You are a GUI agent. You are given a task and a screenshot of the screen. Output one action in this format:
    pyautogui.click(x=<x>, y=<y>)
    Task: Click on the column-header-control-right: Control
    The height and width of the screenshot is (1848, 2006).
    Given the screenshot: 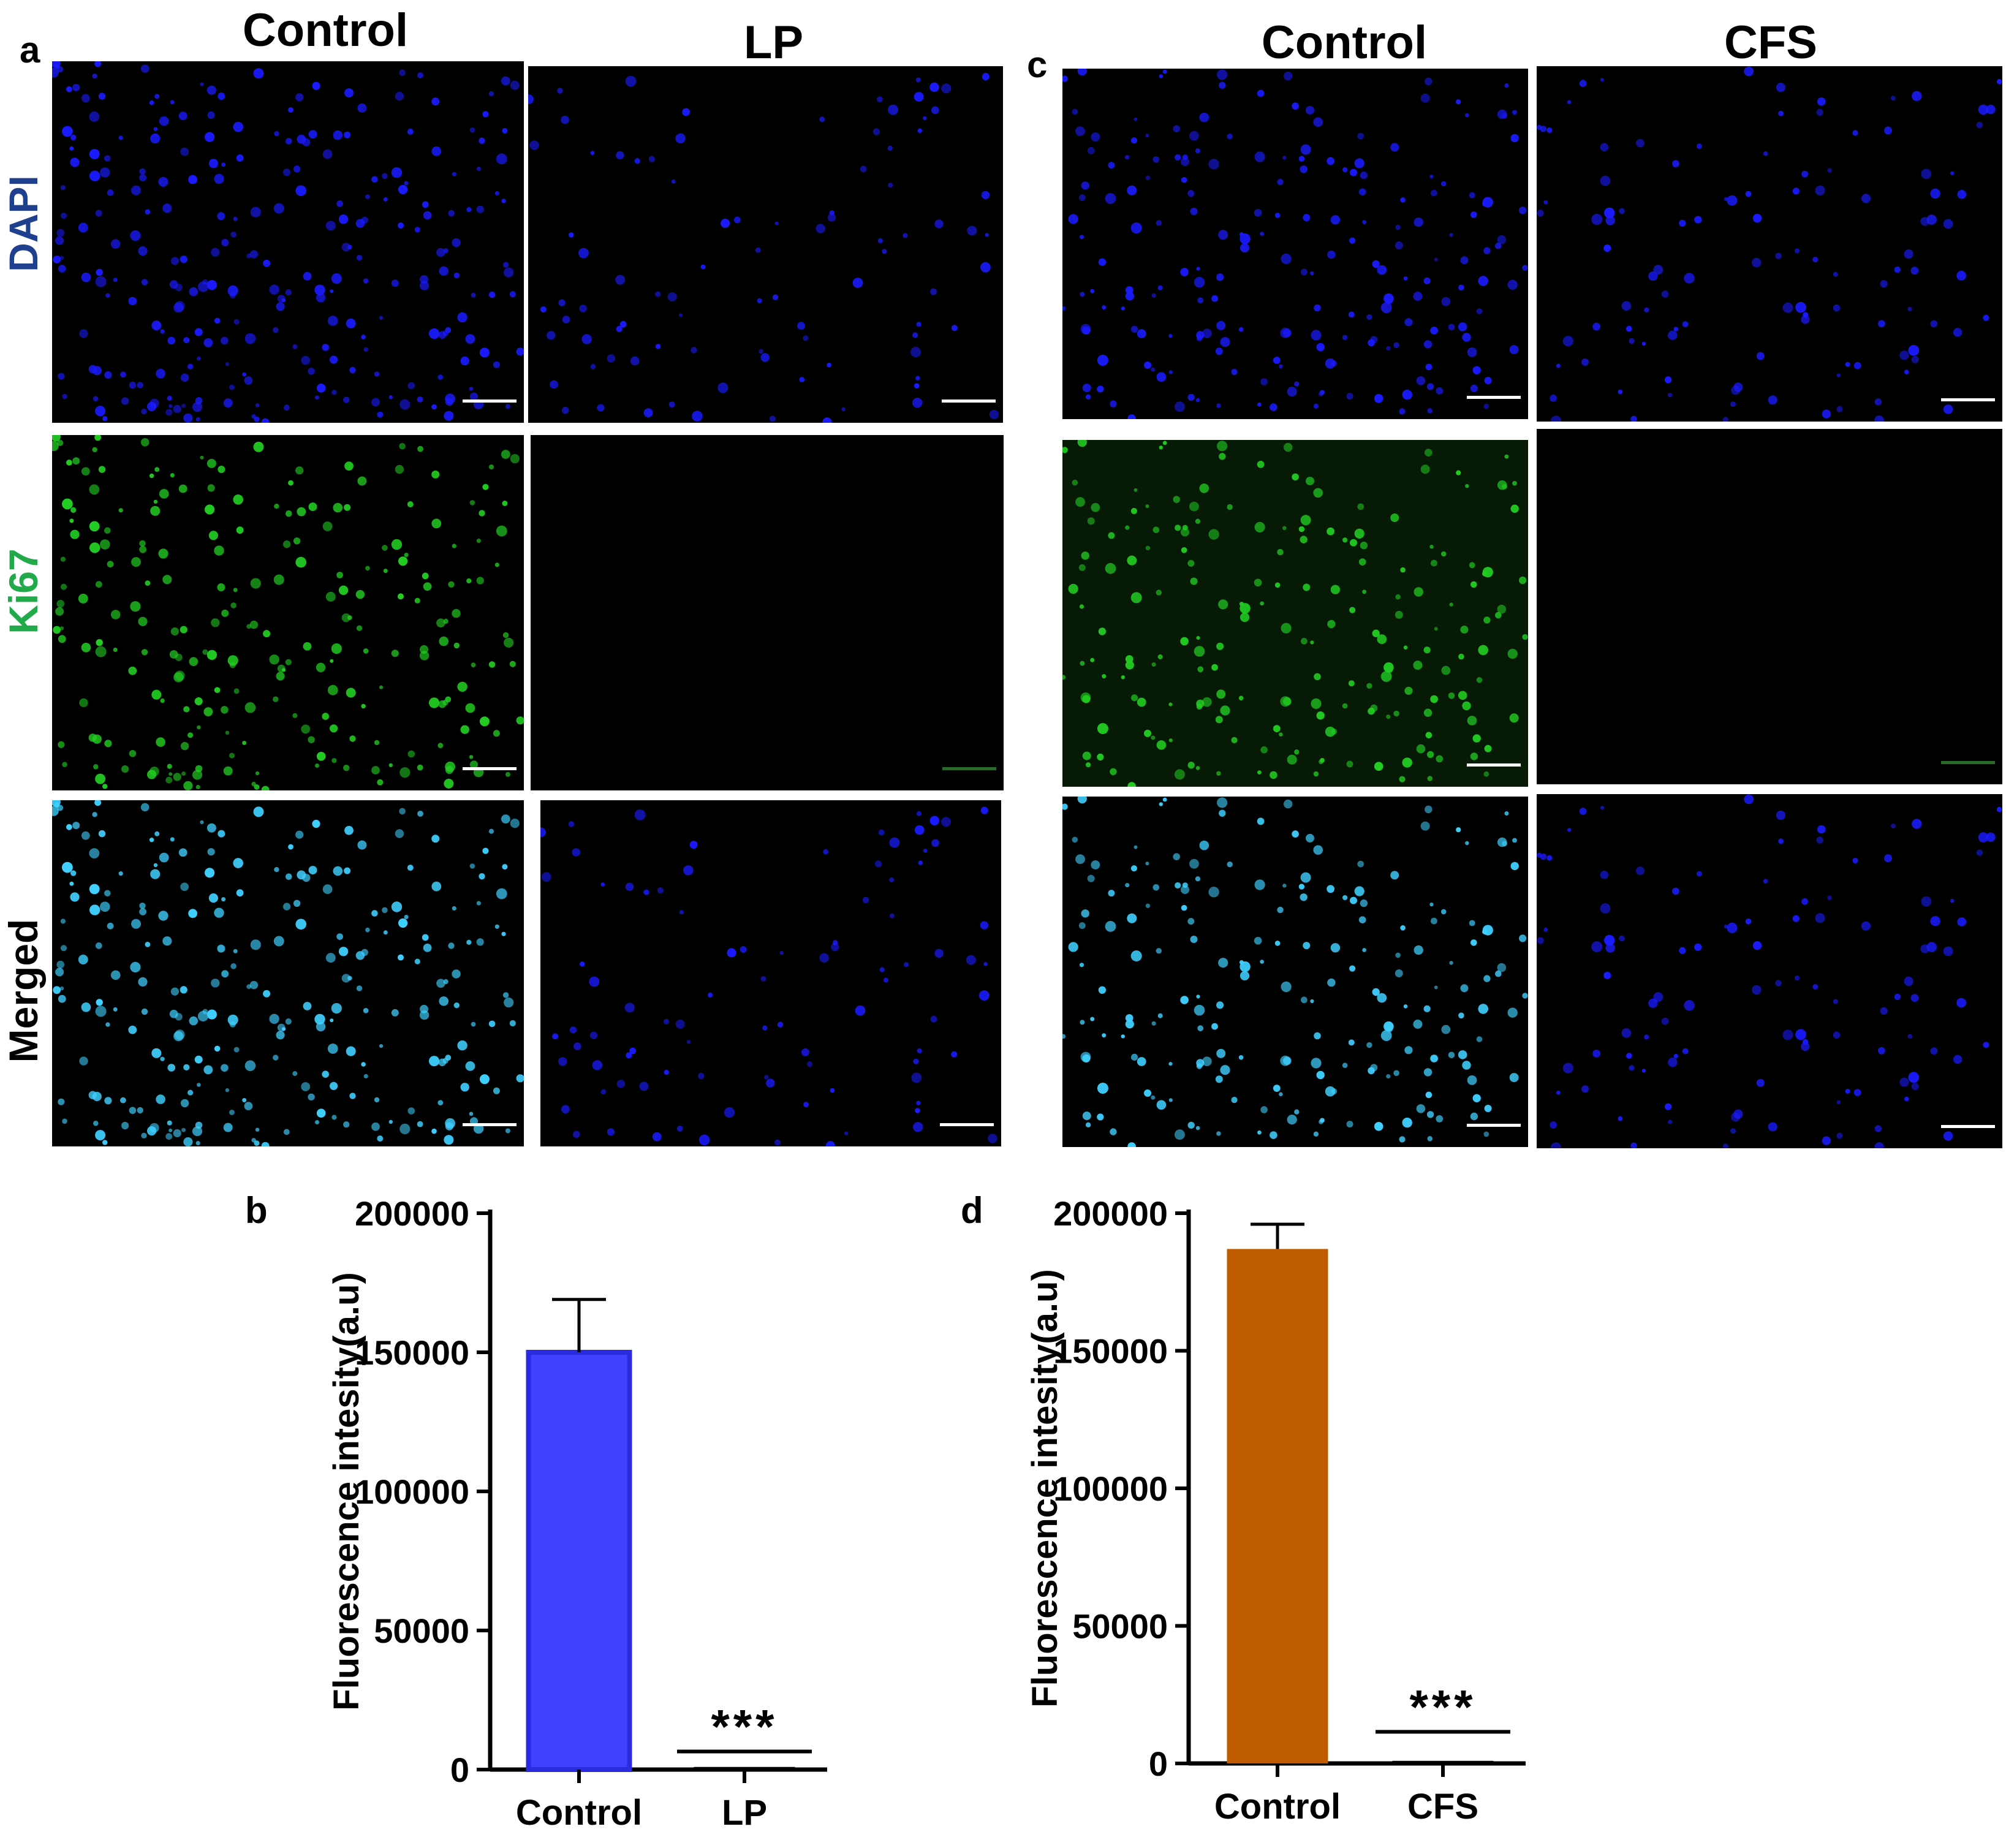 What is the action you would take?
    pyautogui.click(x=1344, y=43)
    